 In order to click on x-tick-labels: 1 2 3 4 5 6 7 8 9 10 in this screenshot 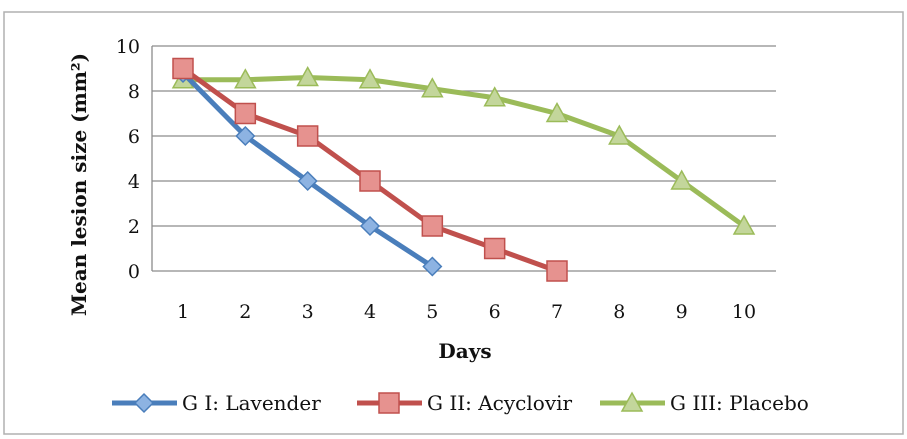, I will do `click(466, 312)`.